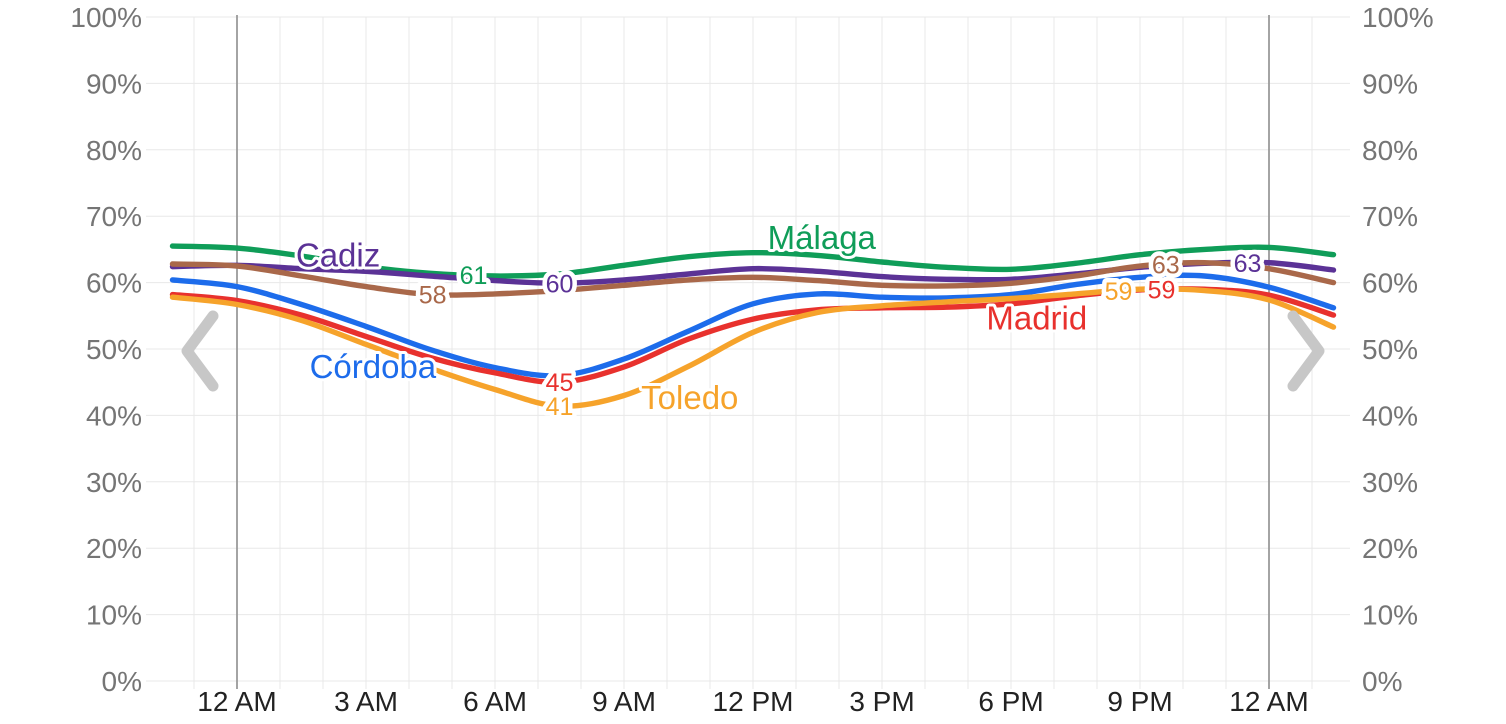 This screenshot has width=1506, height=724. I want to click on value-label-unnamed-3-58: 58, so click(433, 296).